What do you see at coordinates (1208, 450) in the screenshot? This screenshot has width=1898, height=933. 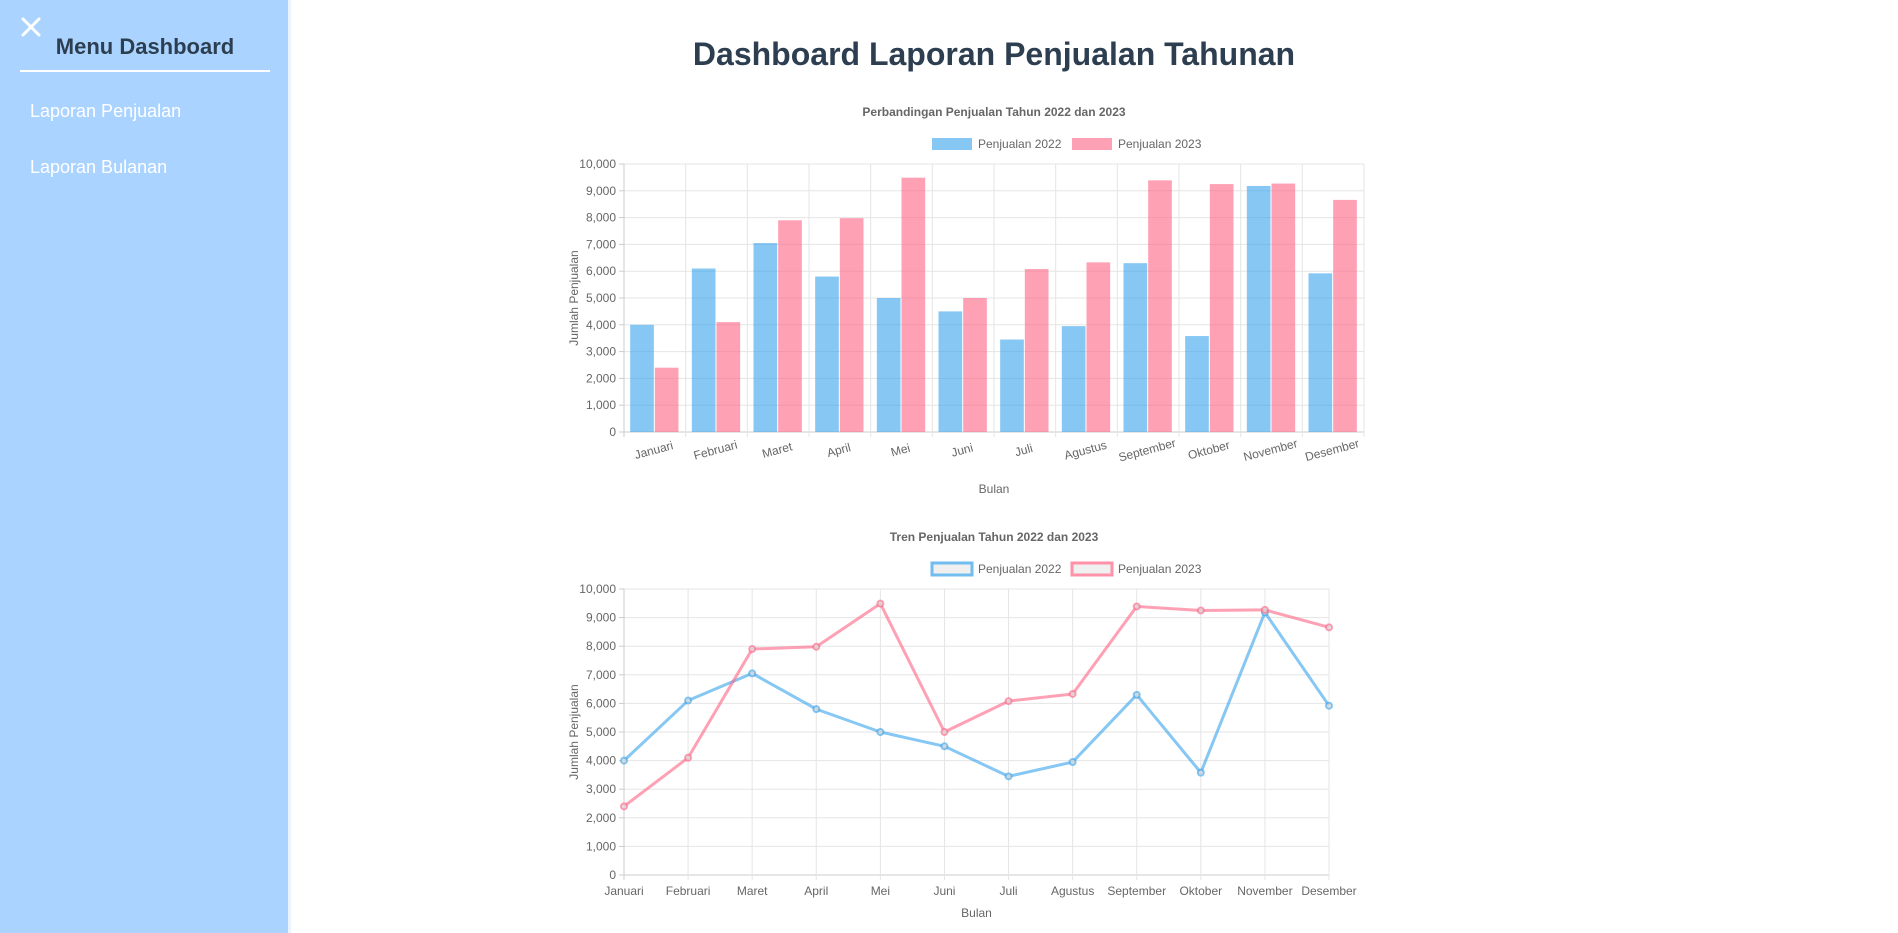 I see `x-tick-label: Oktober` at bounding box center [1208, 450].